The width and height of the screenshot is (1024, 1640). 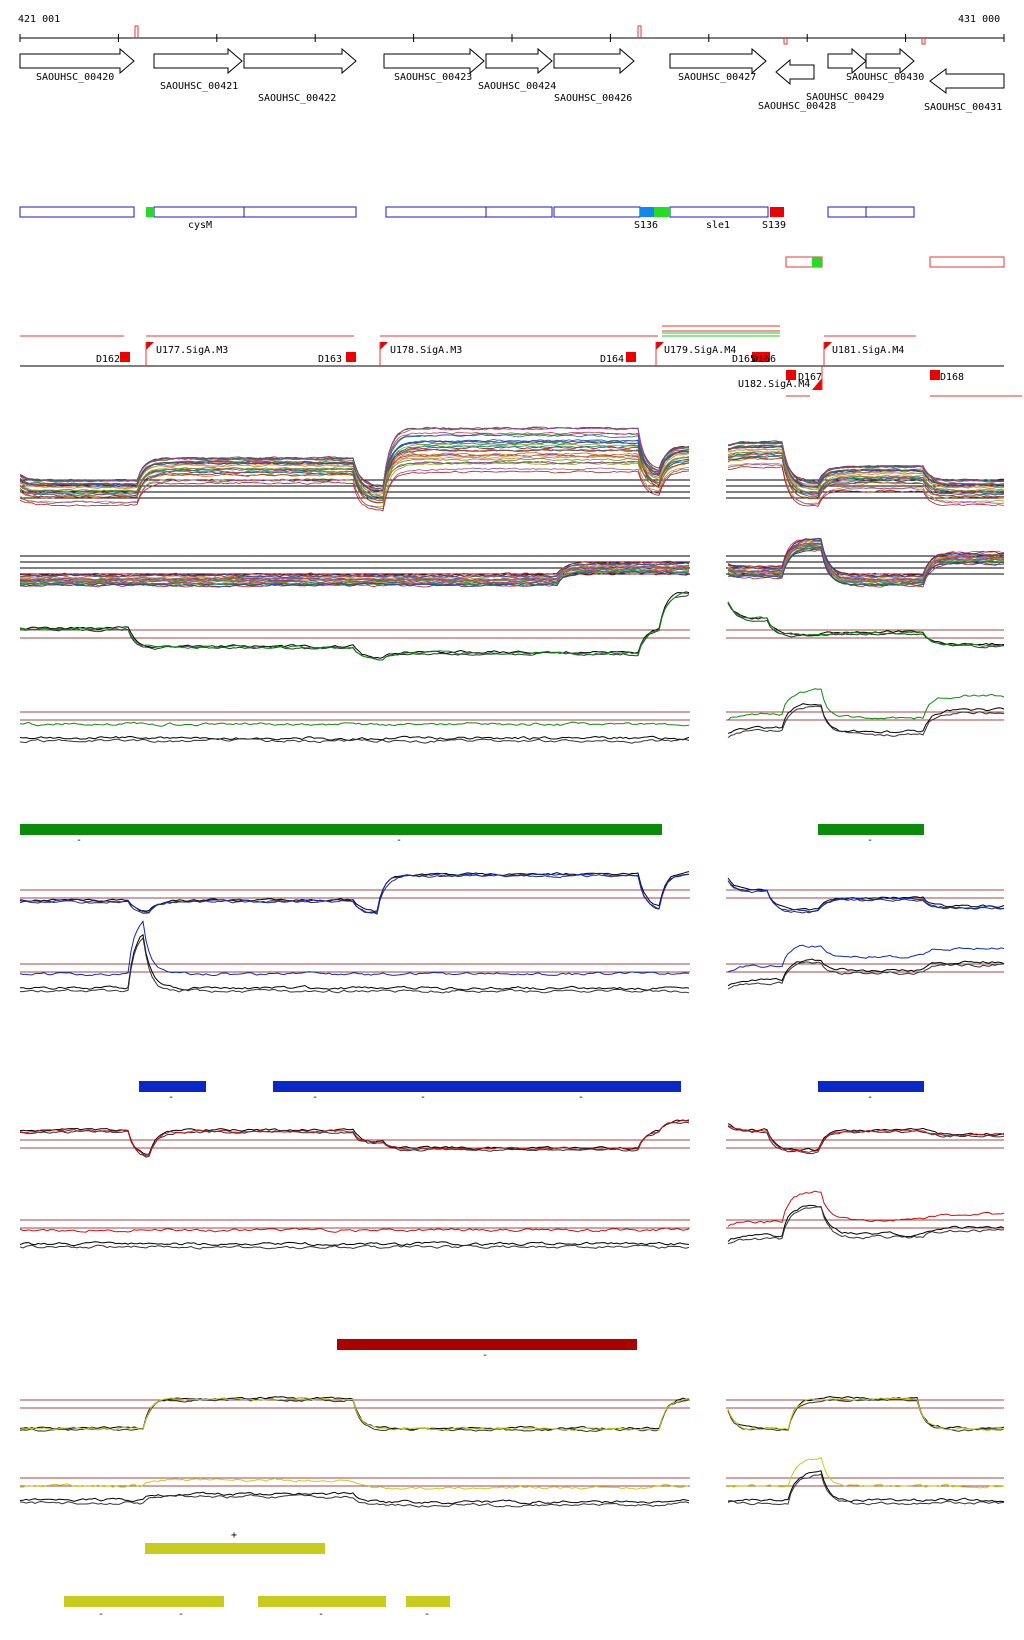 What do you see at coordinates (512, 35) in the screenshot?
I see `coordinate-ruler` at bounding box center [512, 35].